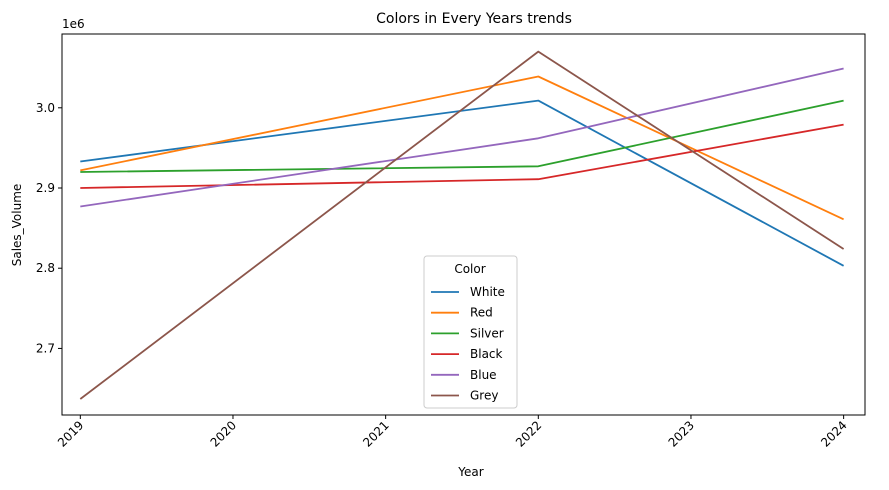 The width and height of the screenshot is (889, 490). I want to click on legend: Color White Red Silver Black Blue Grey, so click(470, 332).